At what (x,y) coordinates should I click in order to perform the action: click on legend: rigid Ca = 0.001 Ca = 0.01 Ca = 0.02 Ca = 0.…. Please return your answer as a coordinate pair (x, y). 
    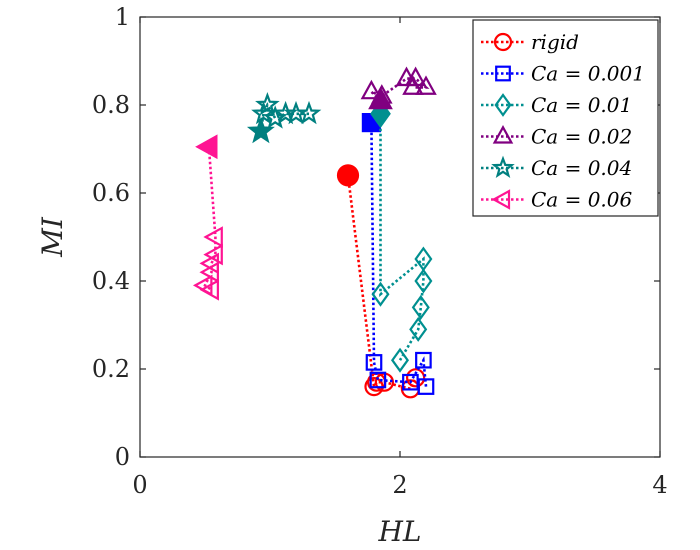
    Looking at the image, I should click on (565, 118).